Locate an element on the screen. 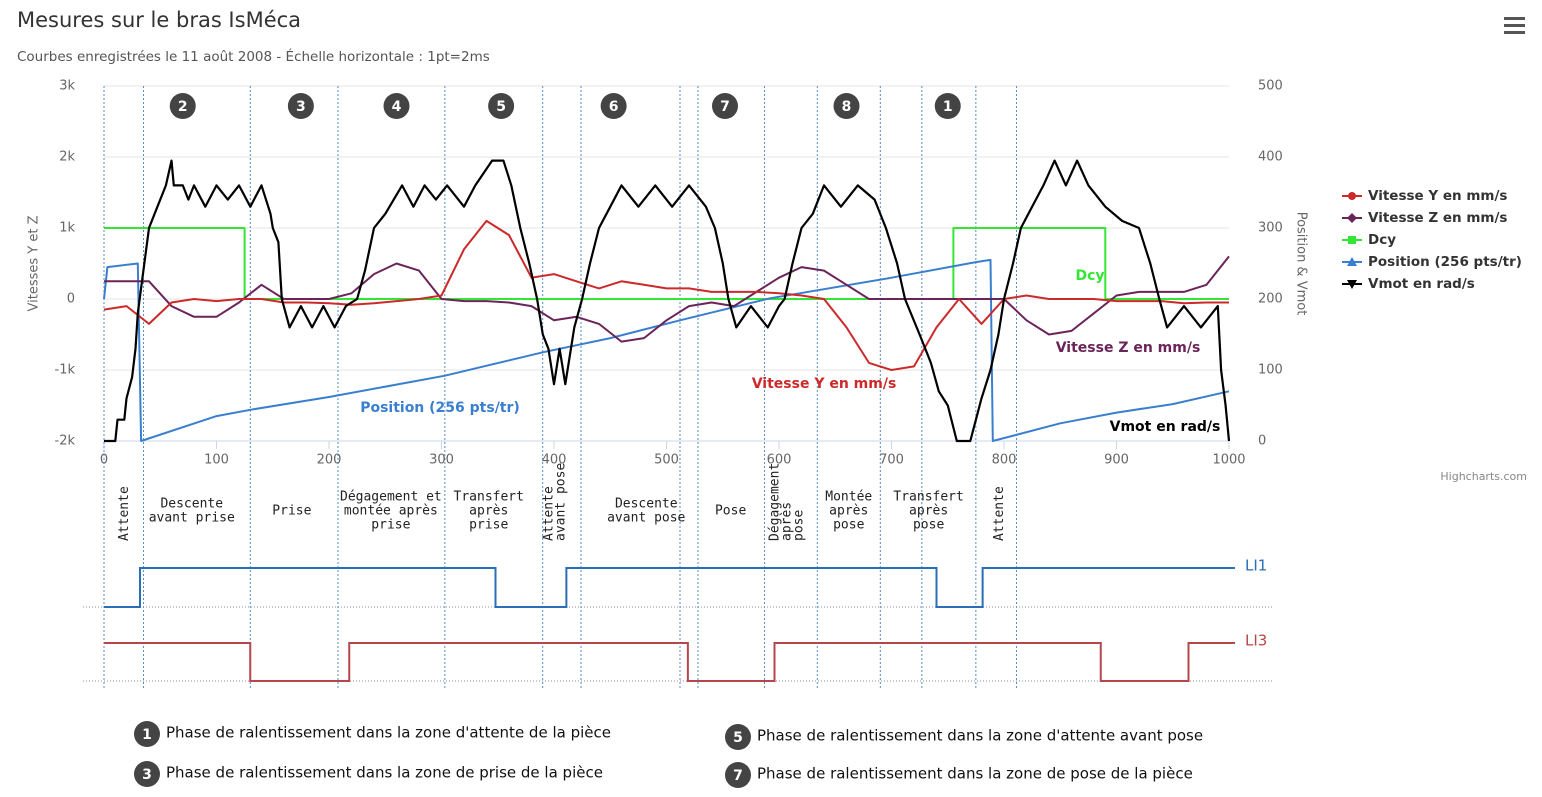 This screenshot has height=797, width=1542. phase-label: montée après is located at coordinates (391, 511).